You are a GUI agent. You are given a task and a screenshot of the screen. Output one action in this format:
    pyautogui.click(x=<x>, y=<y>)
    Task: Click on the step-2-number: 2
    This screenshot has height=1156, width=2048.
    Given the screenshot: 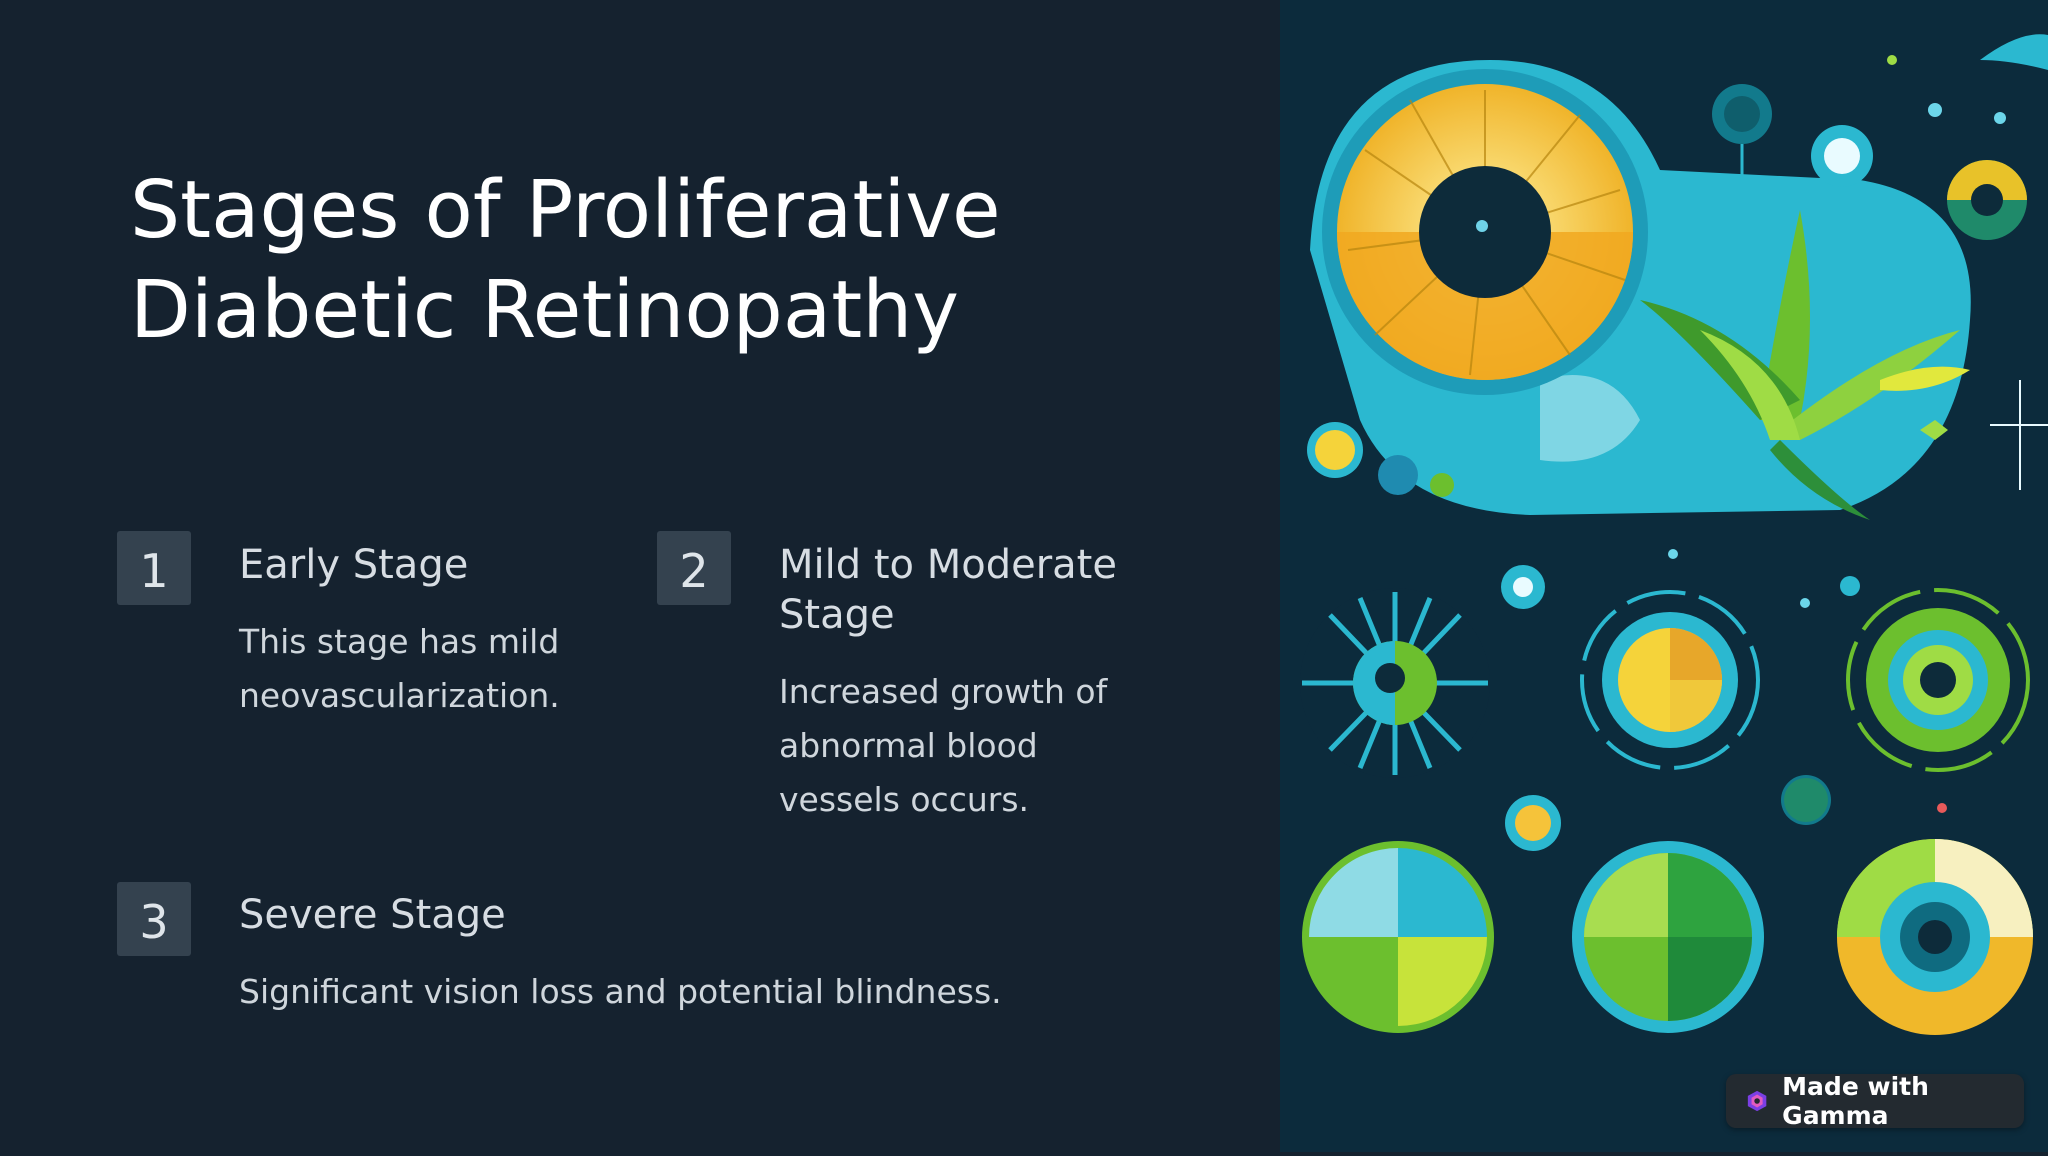 What is the action you would take?
    pyautogui.click(x=694, y=568)
    